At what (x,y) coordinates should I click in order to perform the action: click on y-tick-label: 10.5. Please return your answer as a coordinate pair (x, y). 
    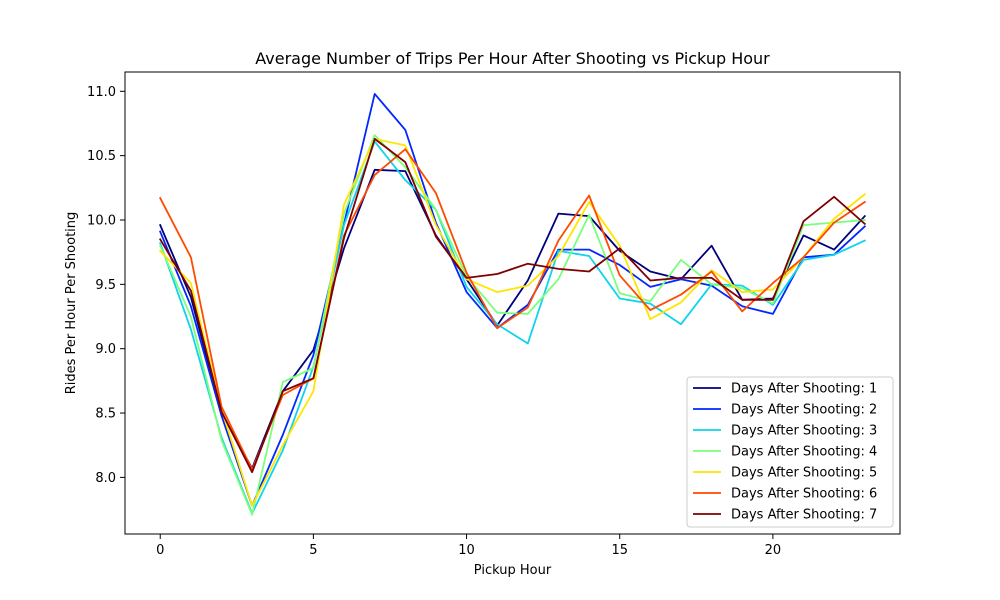
    Looking at the image, I should click on (101, 156).